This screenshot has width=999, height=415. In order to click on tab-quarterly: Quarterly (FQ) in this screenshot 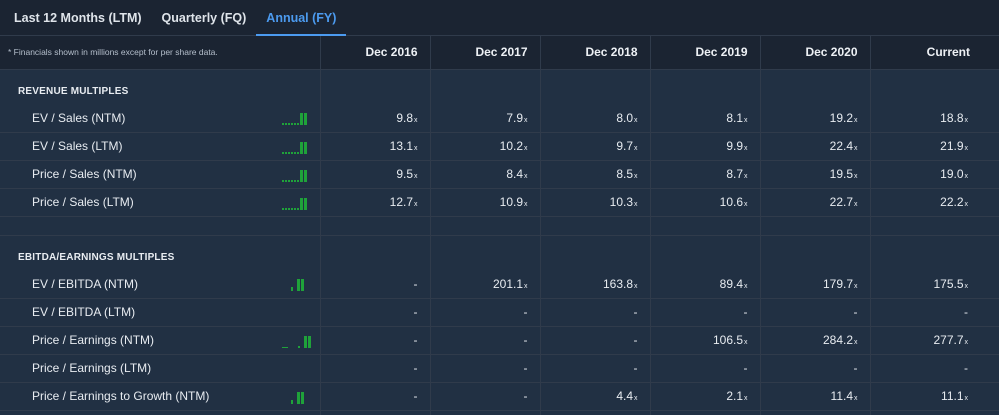, I will do `click(204, 18)`.